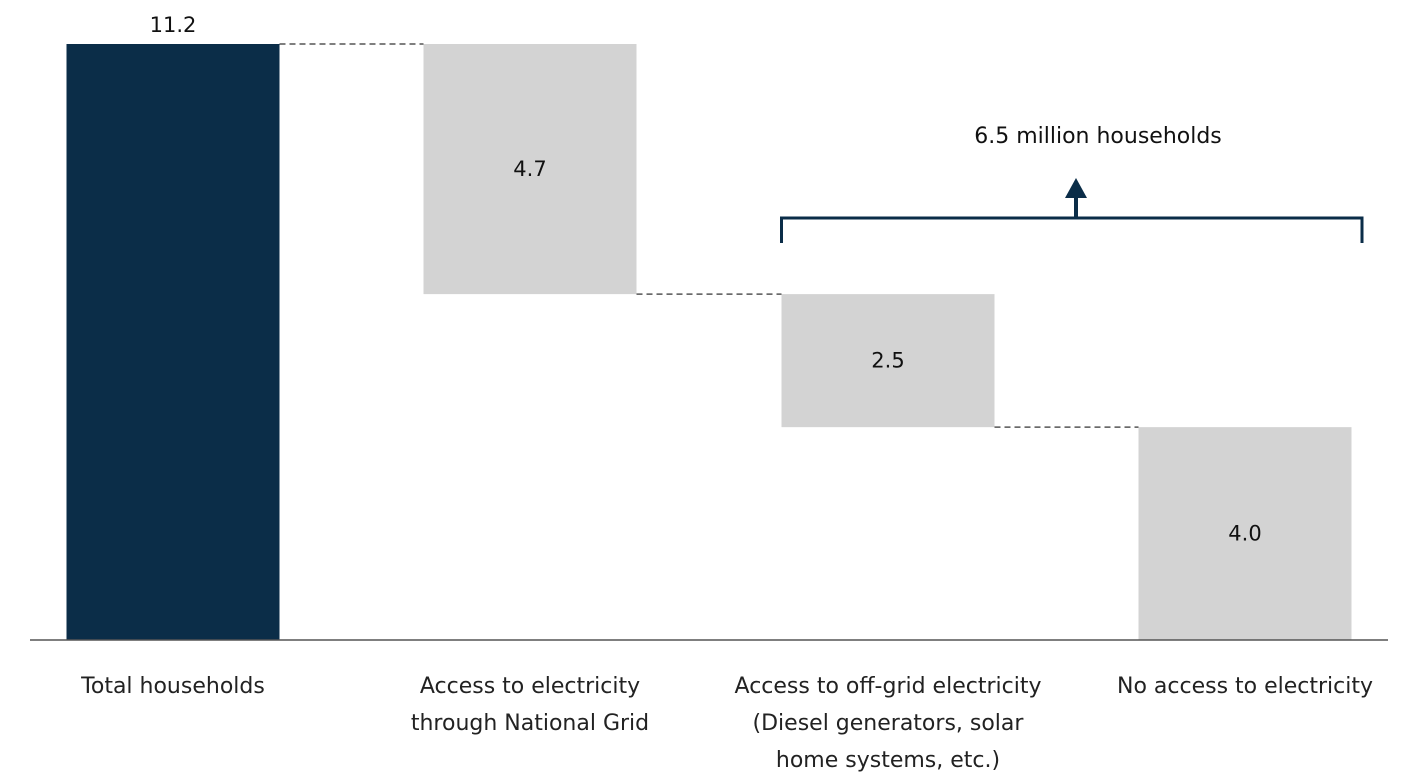  Describe the element at coordinates (173, 25) in the screenshot. I see `value-label-0: 11.2` at that location.